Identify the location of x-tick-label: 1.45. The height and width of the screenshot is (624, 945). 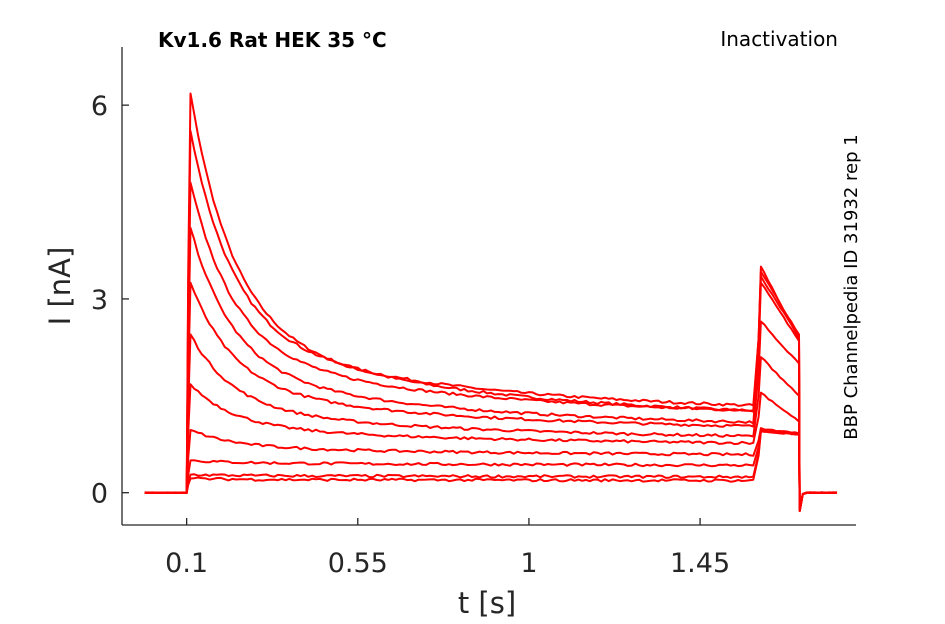
(700, 563).